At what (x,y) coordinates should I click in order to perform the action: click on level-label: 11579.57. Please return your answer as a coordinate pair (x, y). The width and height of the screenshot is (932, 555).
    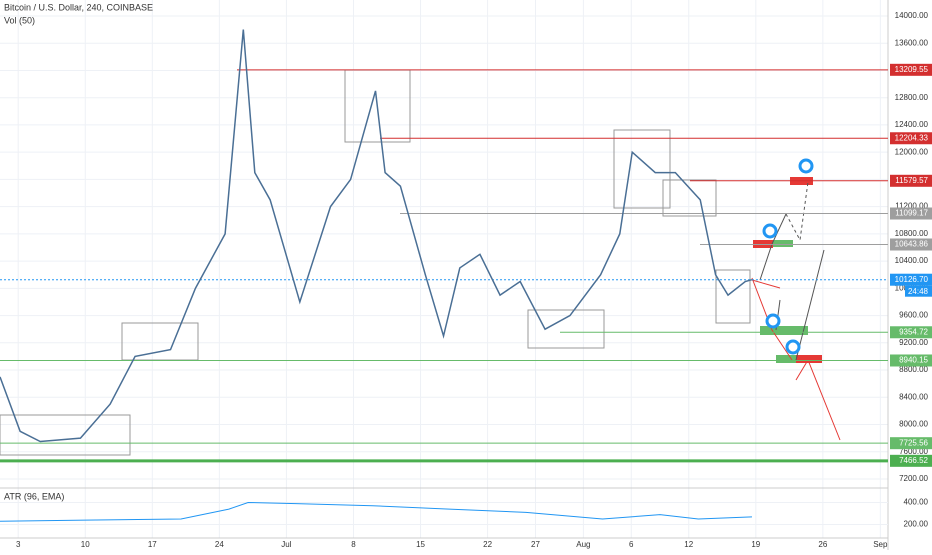
    Looking at the image, I should click on (911, 180).